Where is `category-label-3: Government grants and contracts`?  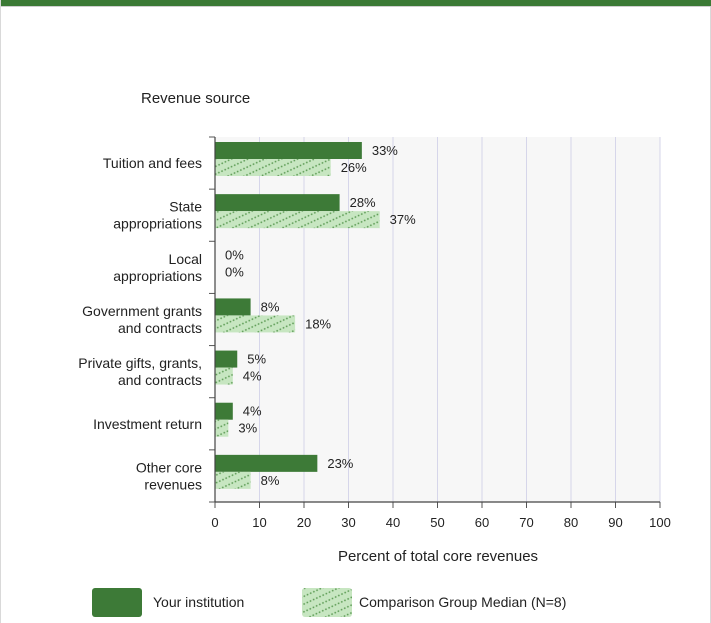
category-label-3: Government grants and contracts is located at coordinates (142, 319).